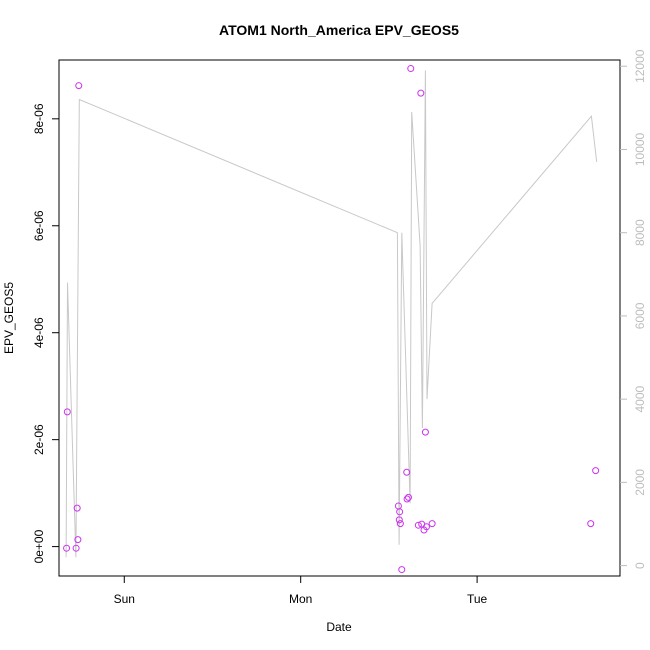 This screenshot has width=650, height=650. Describe the element at coordinates (640, 232) in the screenshot. I see `y2-tick-label: 8000` at that location.